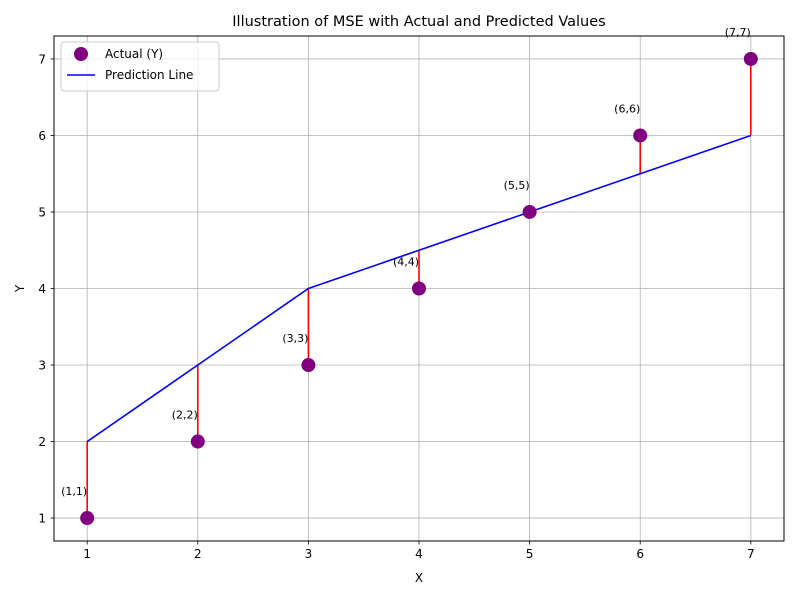  Describe the element at coordinates (738, 32) in the screenshot. I see `point-annotation: (7,7)` at that location.